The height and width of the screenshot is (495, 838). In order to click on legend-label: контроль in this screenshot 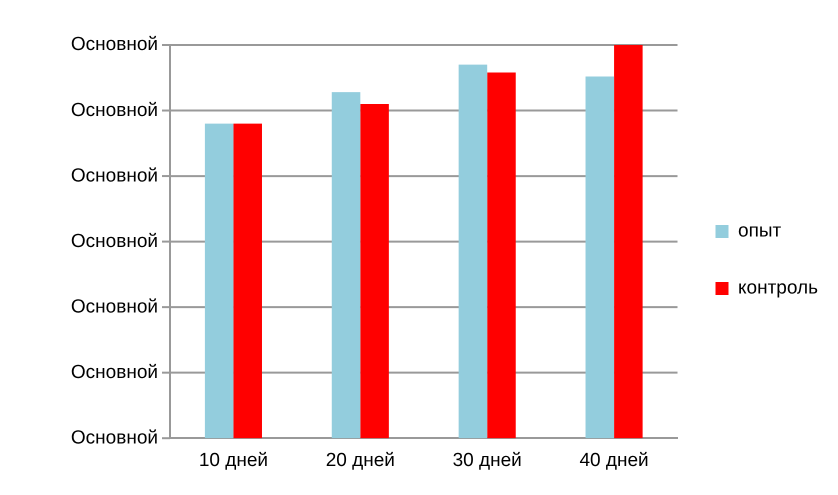, I will do `click(778, 288)`.